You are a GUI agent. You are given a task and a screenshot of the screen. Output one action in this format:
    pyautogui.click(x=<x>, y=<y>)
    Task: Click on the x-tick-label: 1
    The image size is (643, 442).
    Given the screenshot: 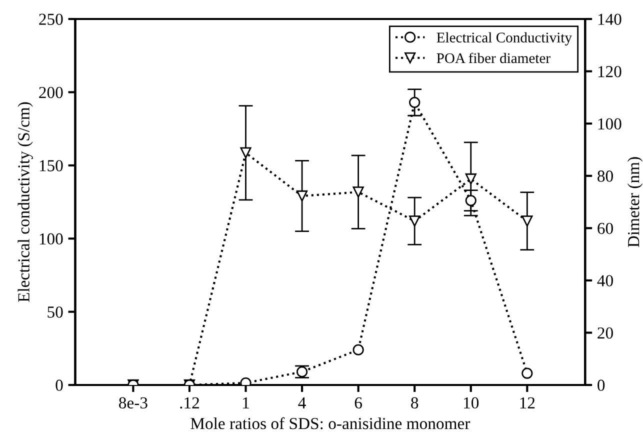 What is the action you would take?
    pyautogui.click(x=246, y=402)
    